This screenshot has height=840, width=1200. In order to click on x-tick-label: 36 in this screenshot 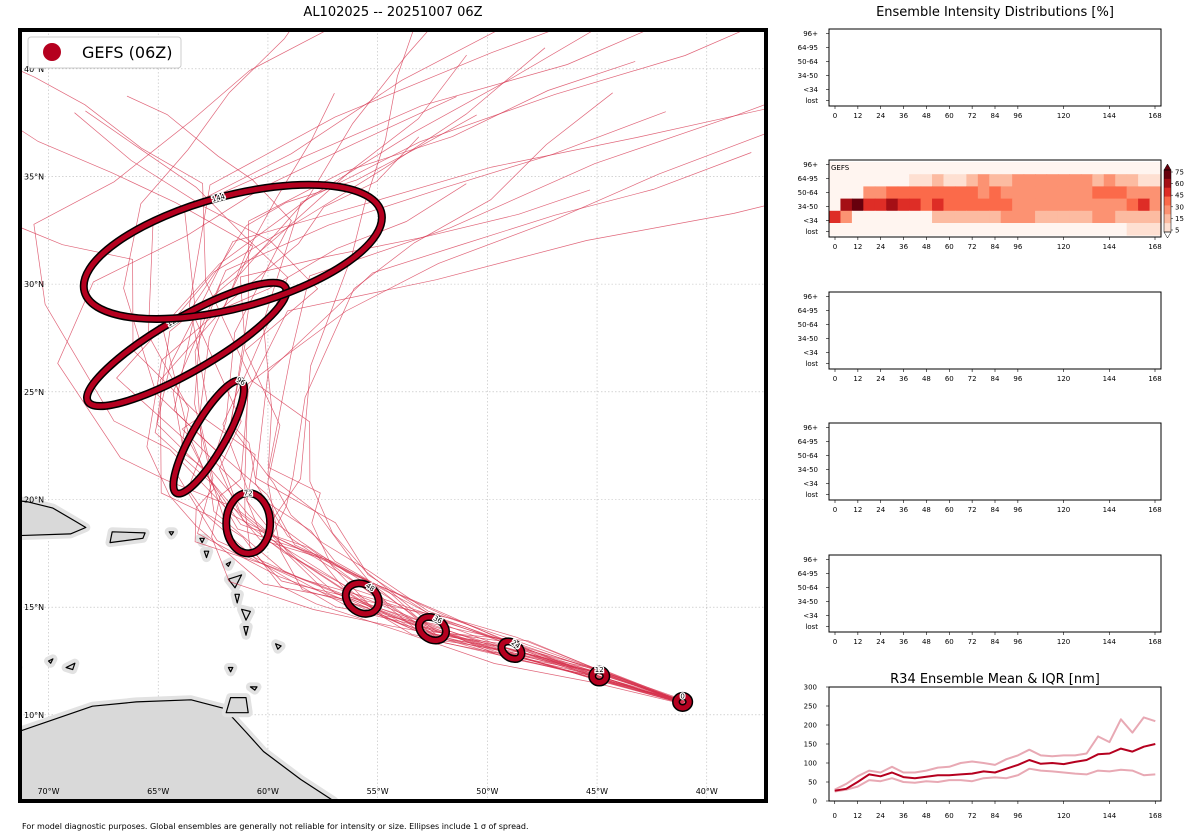, I will do `click(903, 510)`.